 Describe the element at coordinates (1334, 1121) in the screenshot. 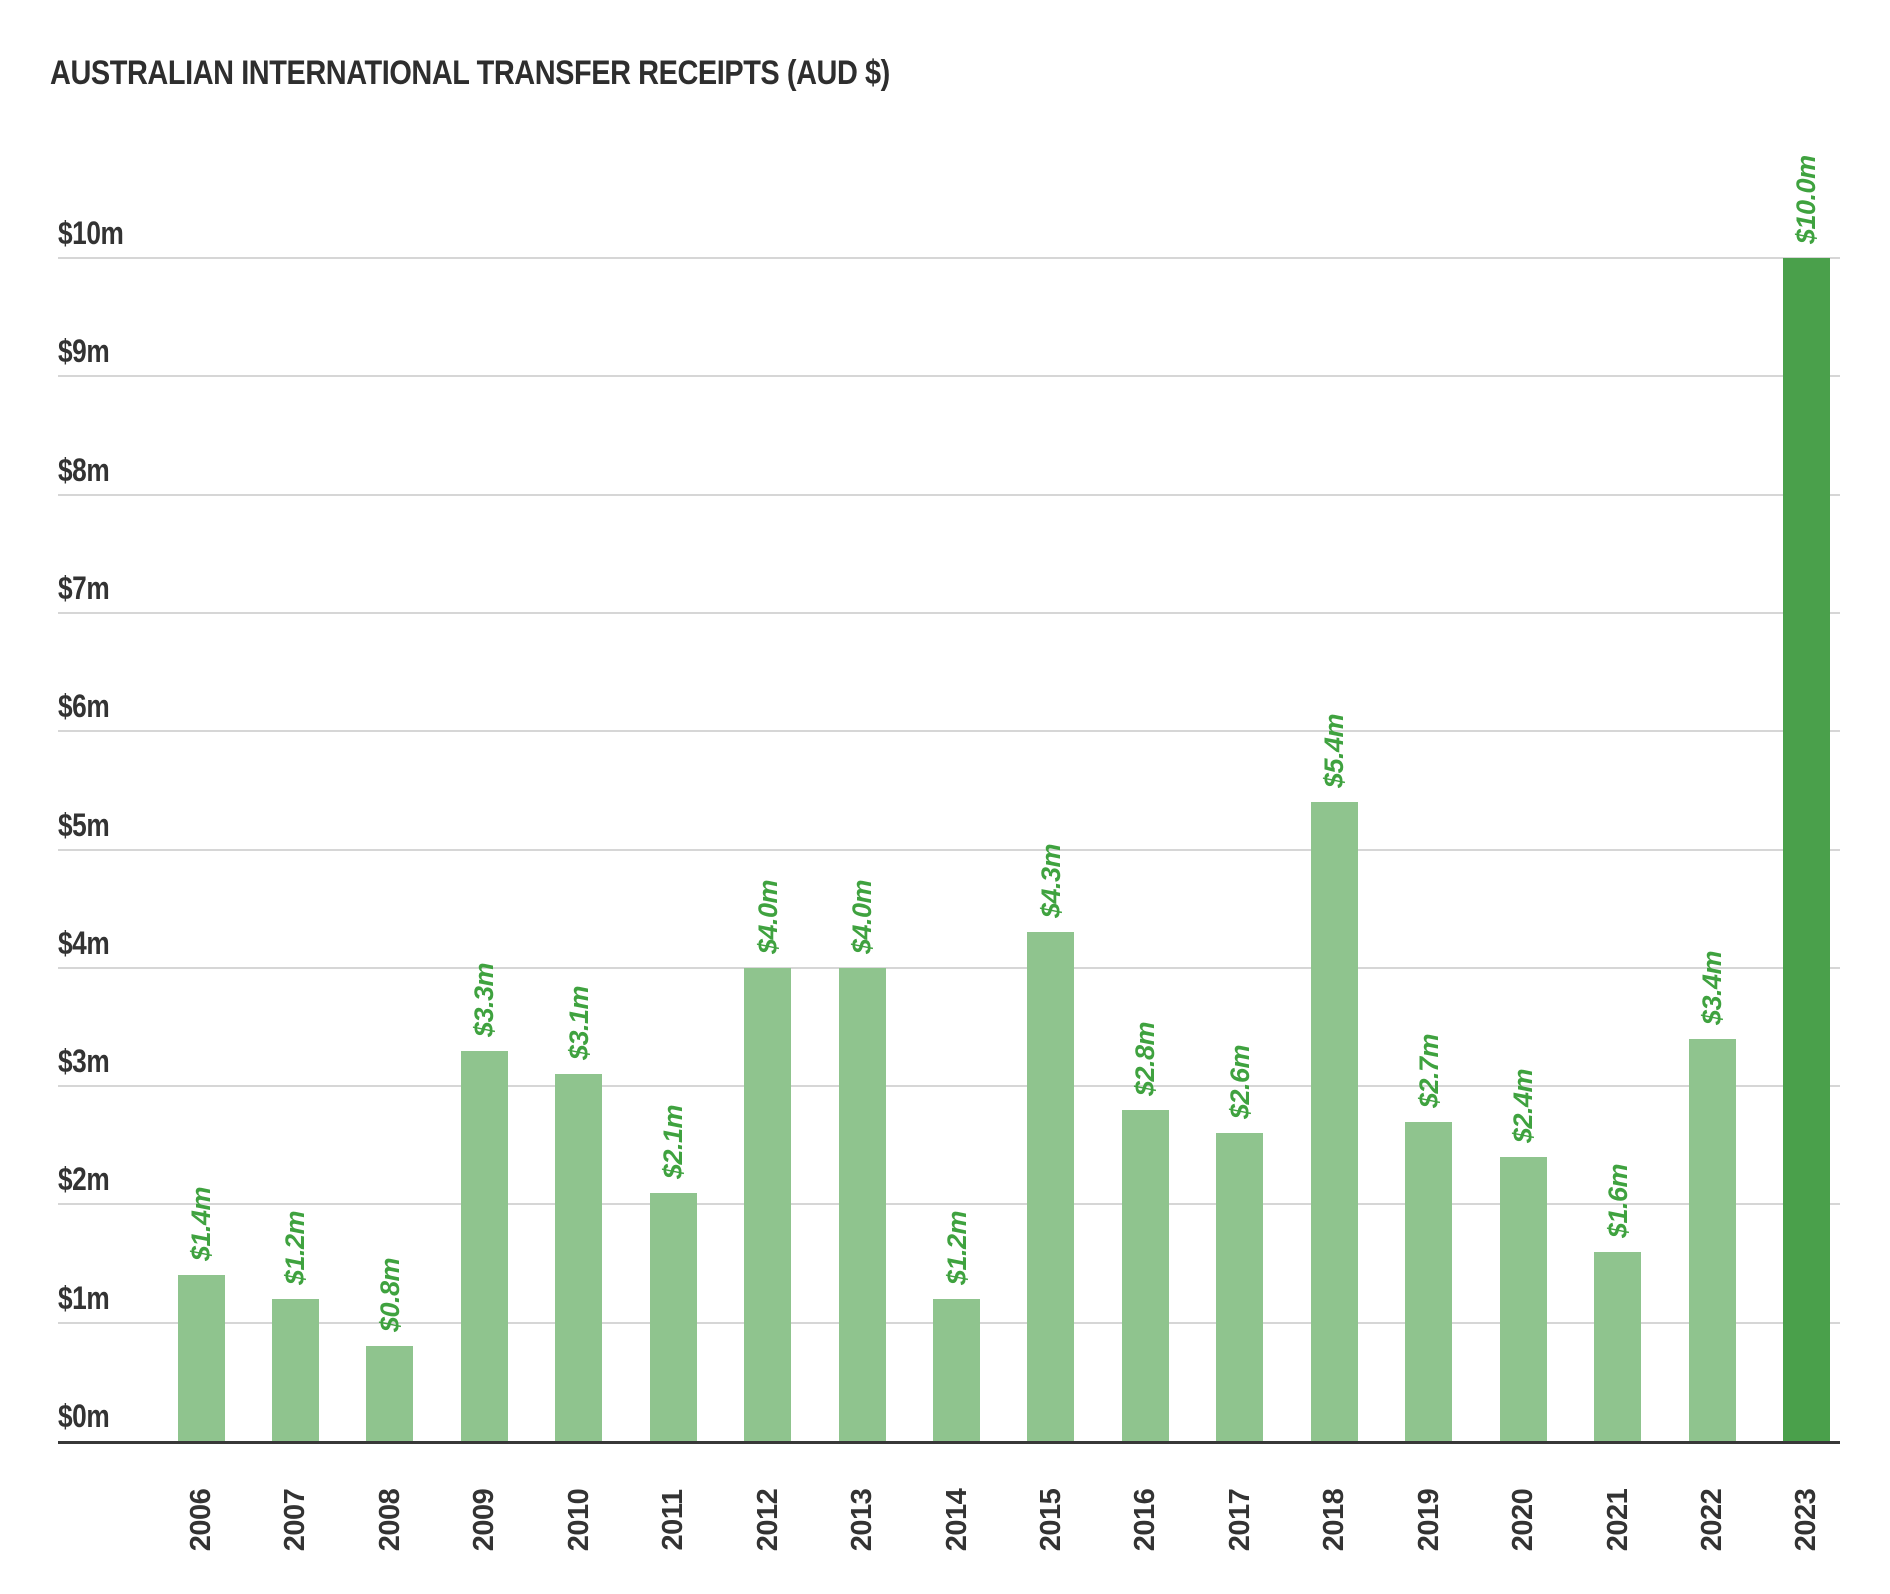

I see `bar-2018` at that location.